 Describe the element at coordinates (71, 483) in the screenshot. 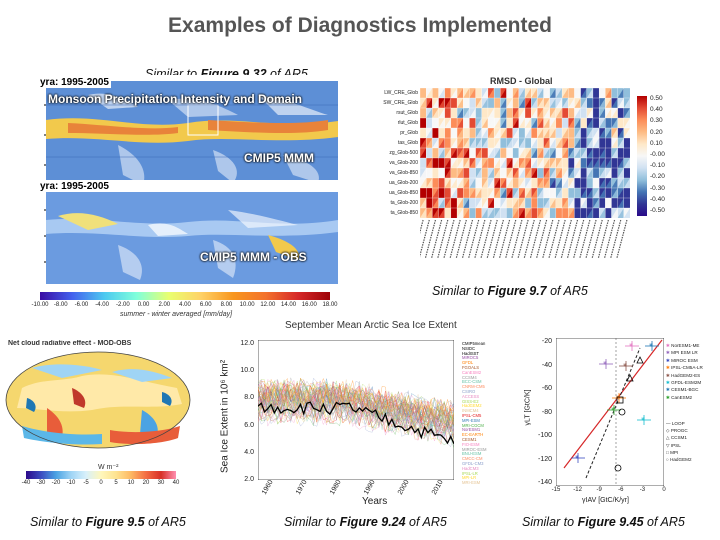

I see `cloud-colorbar-tick: -10` at that location.